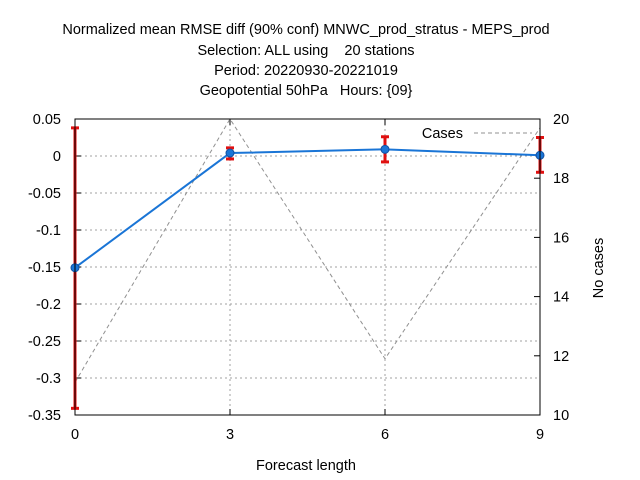 The image size is (640, 480). Describe the element at coordinates (561, 238) in the screenshot. I see `y2-tick-label: 16` at that location.